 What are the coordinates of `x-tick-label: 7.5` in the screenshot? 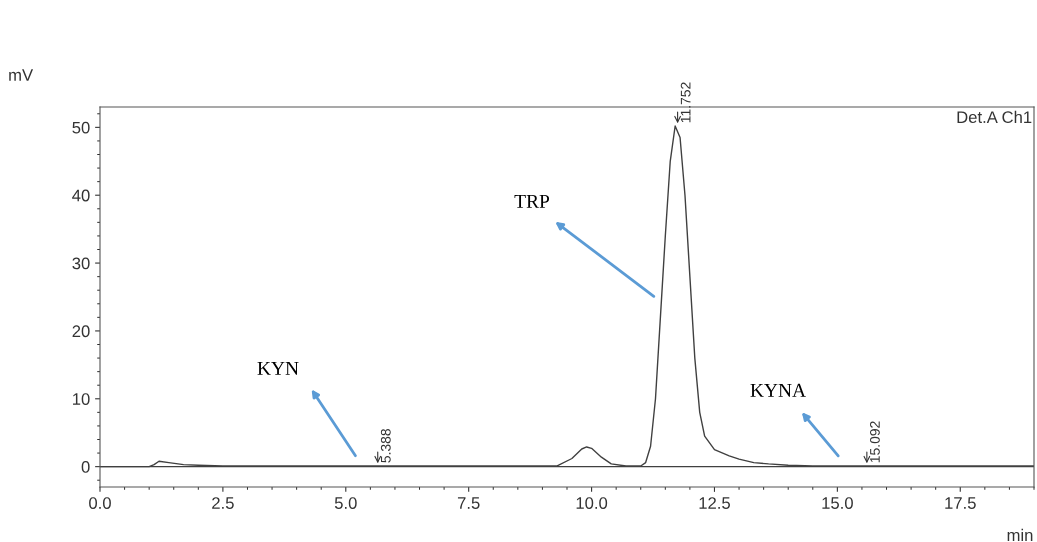 It's located at (468, 503).